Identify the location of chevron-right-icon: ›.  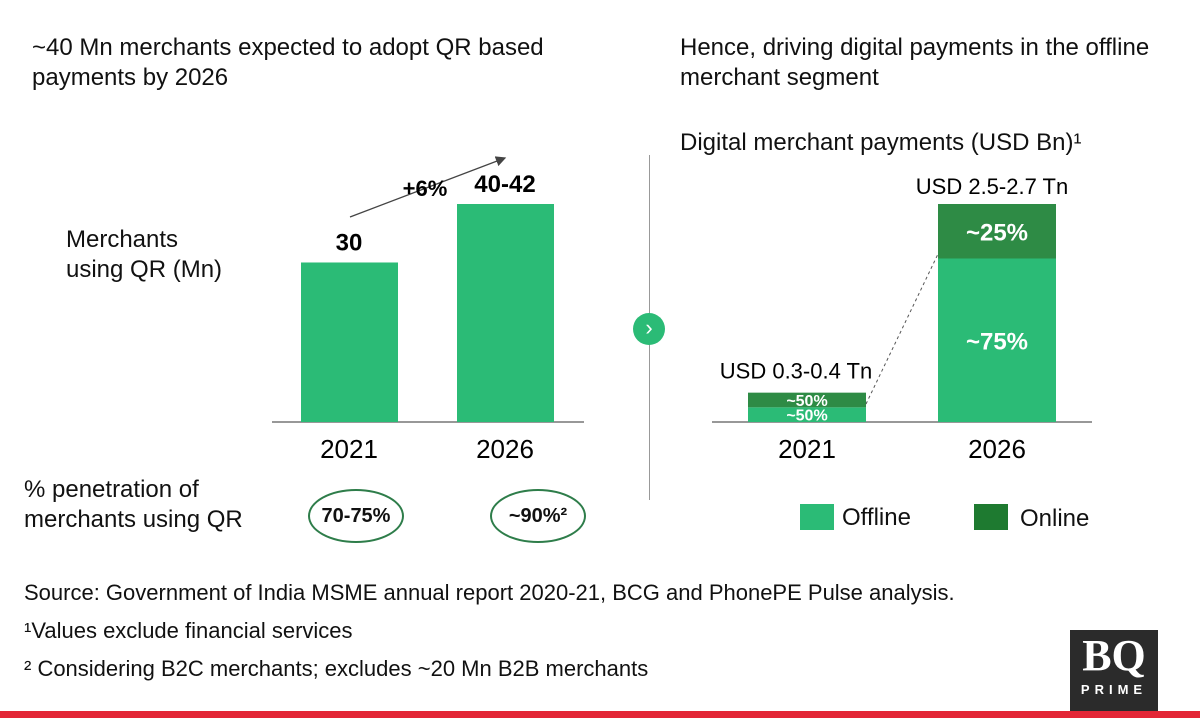
(649, 329).